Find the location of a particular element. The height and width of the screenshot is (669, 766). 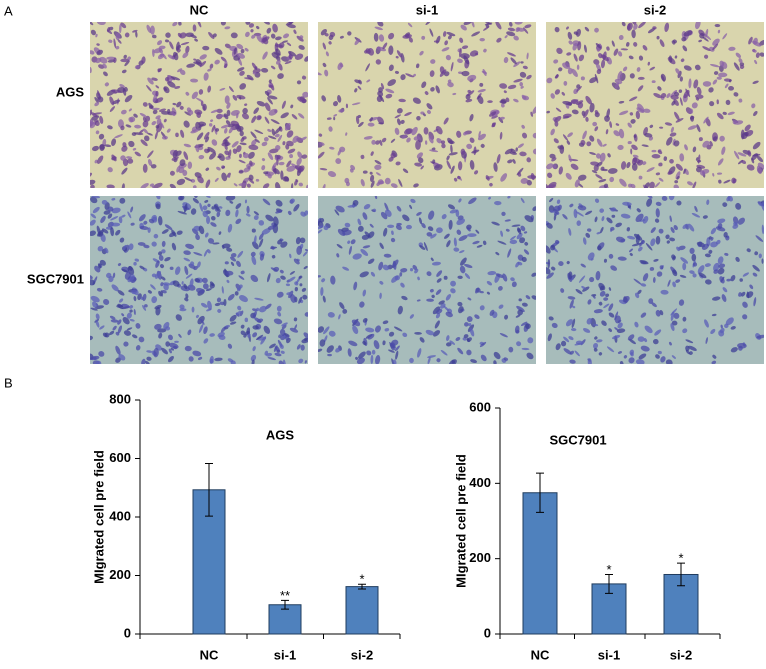

x-tick-label: si-1 is located at coordinates (285, 654).